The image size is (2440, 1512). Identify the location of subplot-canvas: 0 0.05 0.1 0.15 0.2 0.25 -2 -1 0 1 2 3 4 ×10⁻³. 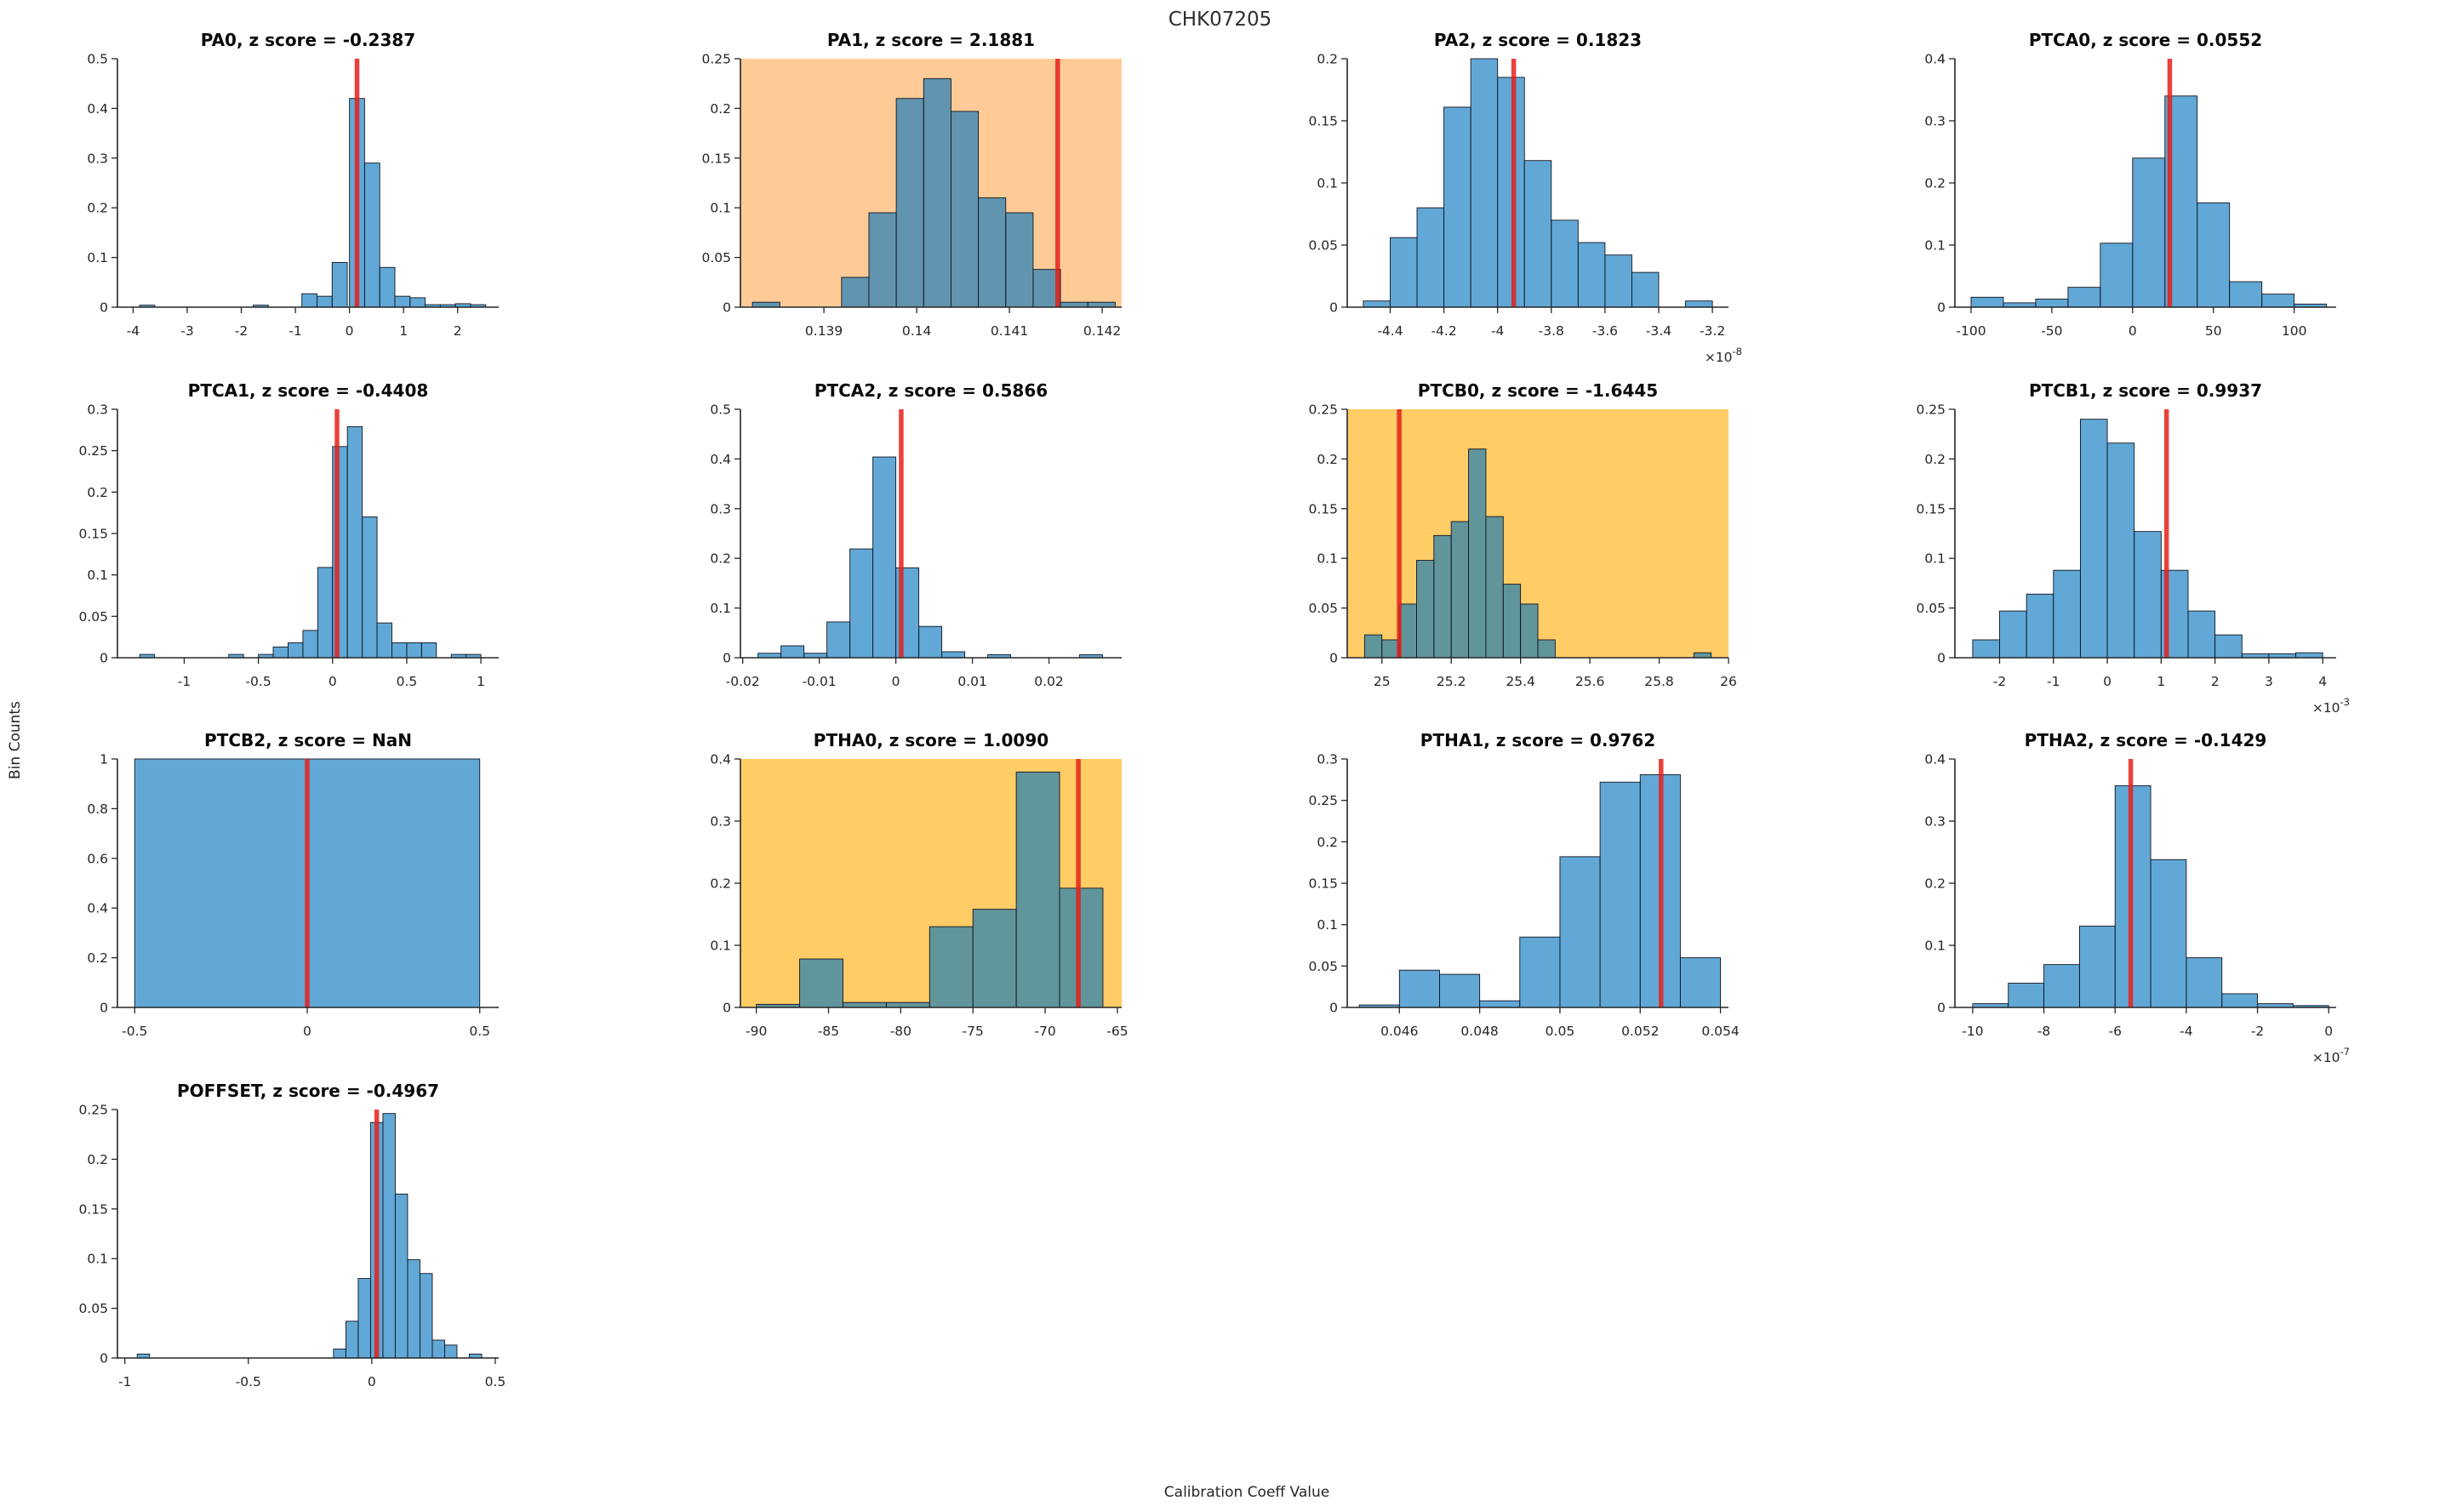
(2133, 559).